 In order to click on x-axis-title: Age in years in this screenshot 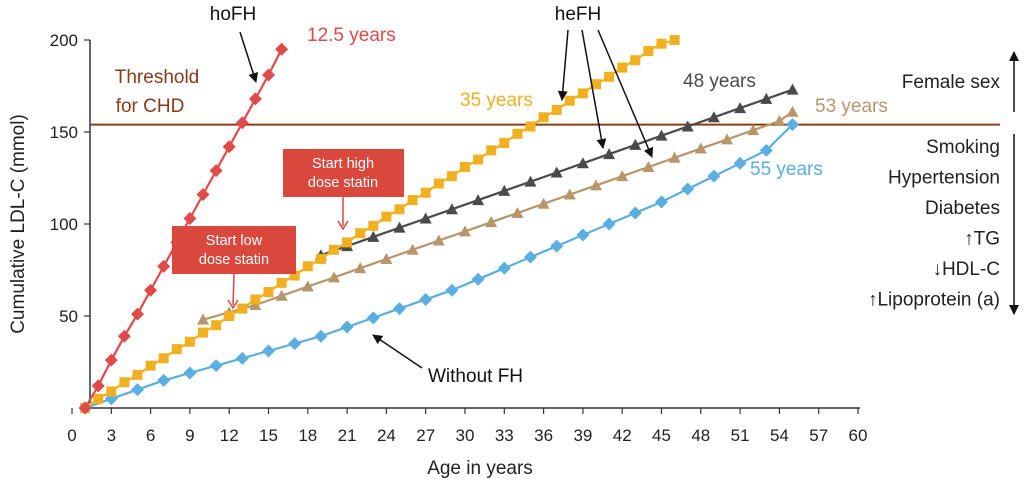, I will do `click(480, 468)`.